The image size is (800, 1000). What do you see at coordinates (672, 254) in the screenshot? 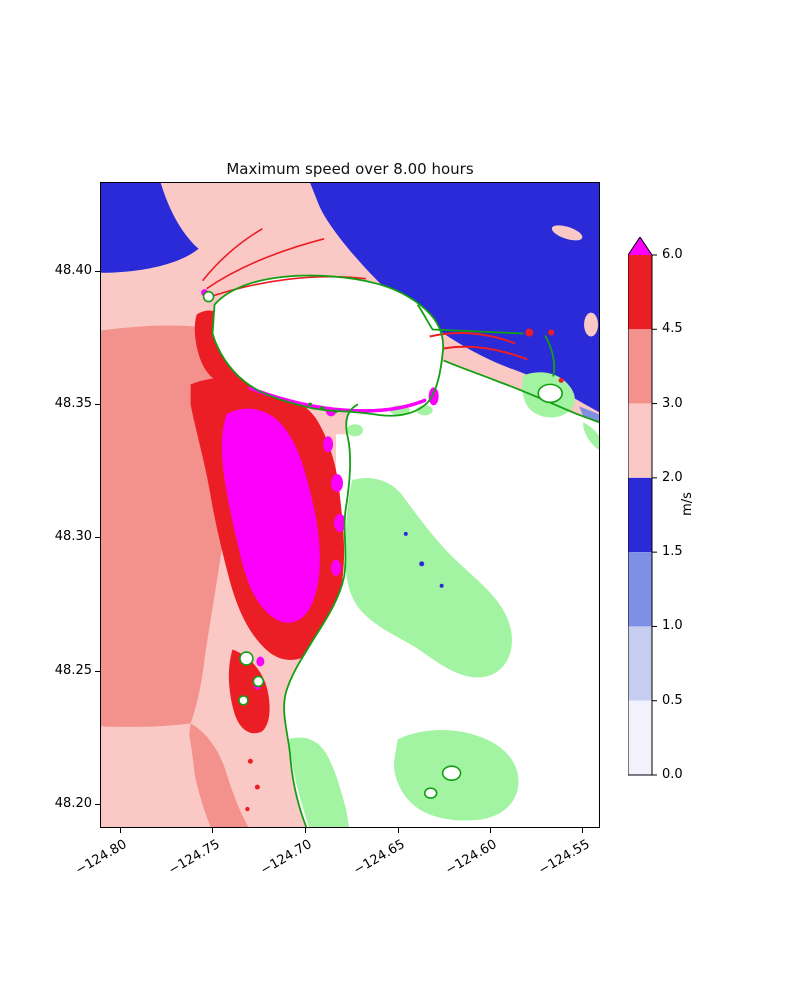
I see `colorbar-tick-label: 6.0` at bounding box center [672, 254].